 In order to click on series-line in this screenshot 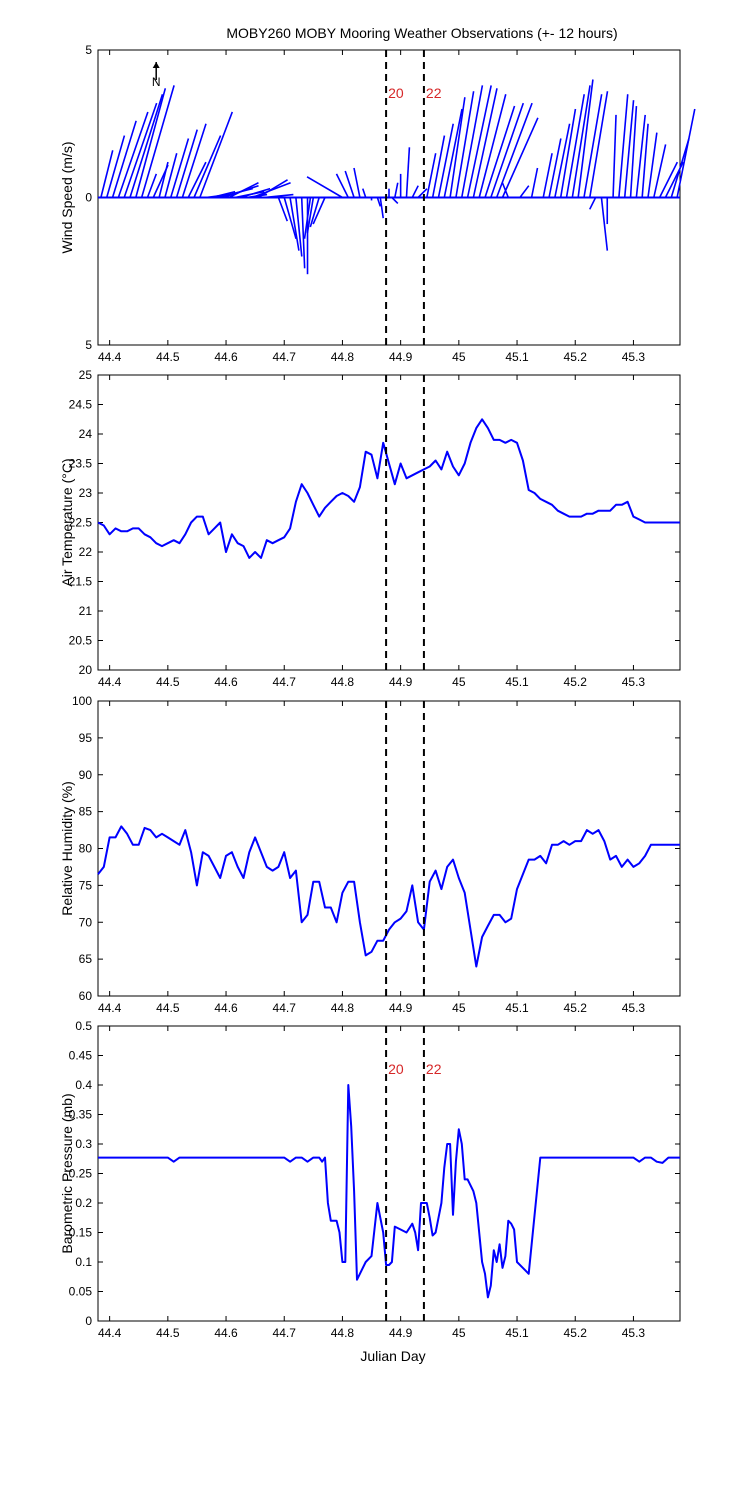, I will do `click(388, 488)`.